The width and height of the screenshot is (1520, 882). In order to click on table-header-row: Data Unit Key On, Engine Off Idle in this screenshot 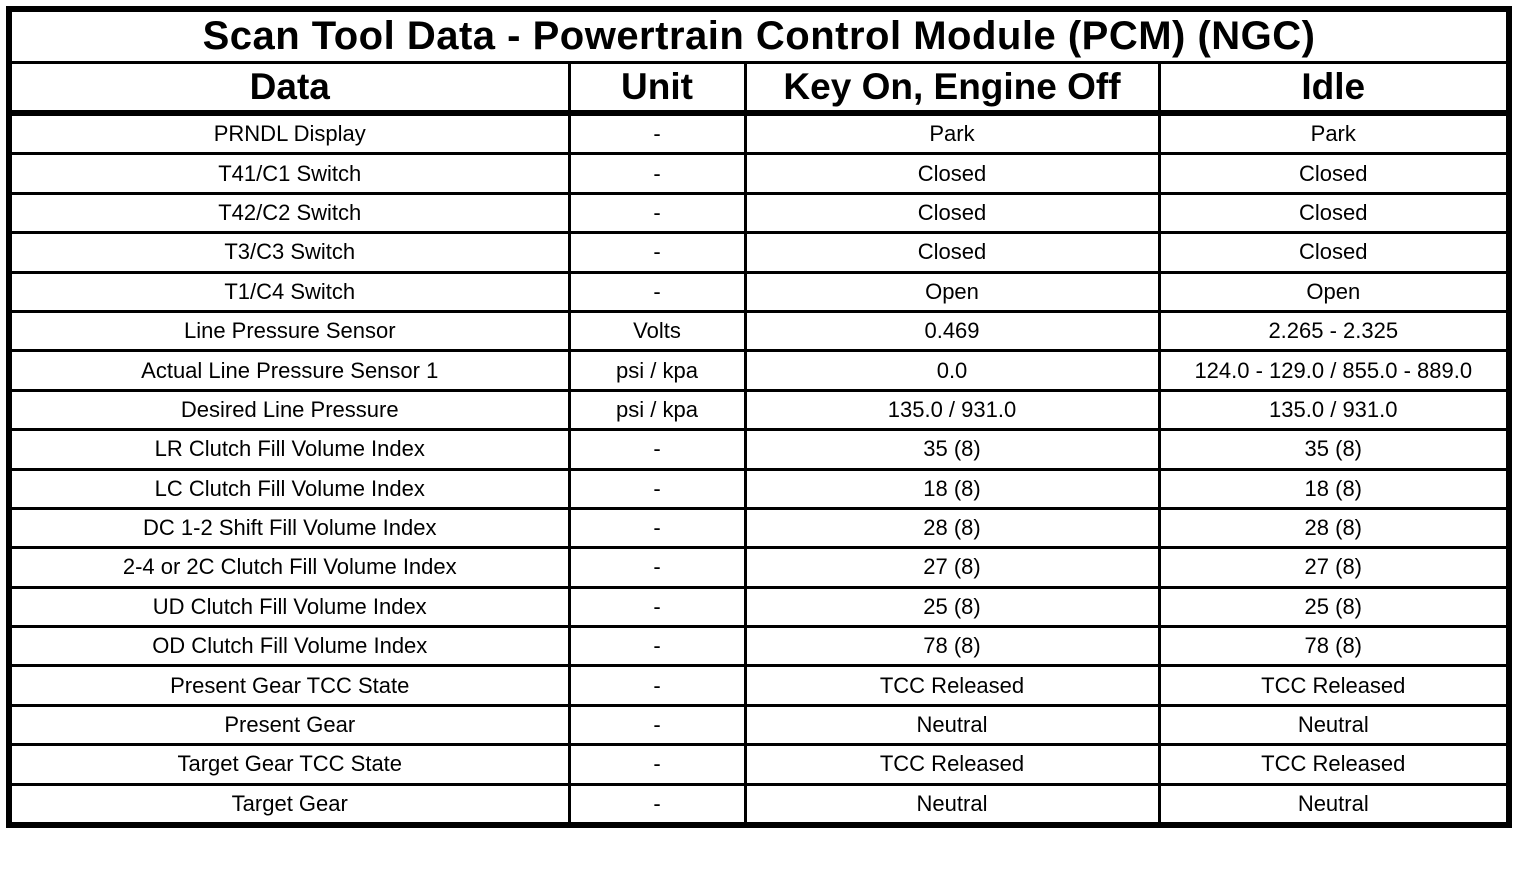, I will do `click(759, 88)`.